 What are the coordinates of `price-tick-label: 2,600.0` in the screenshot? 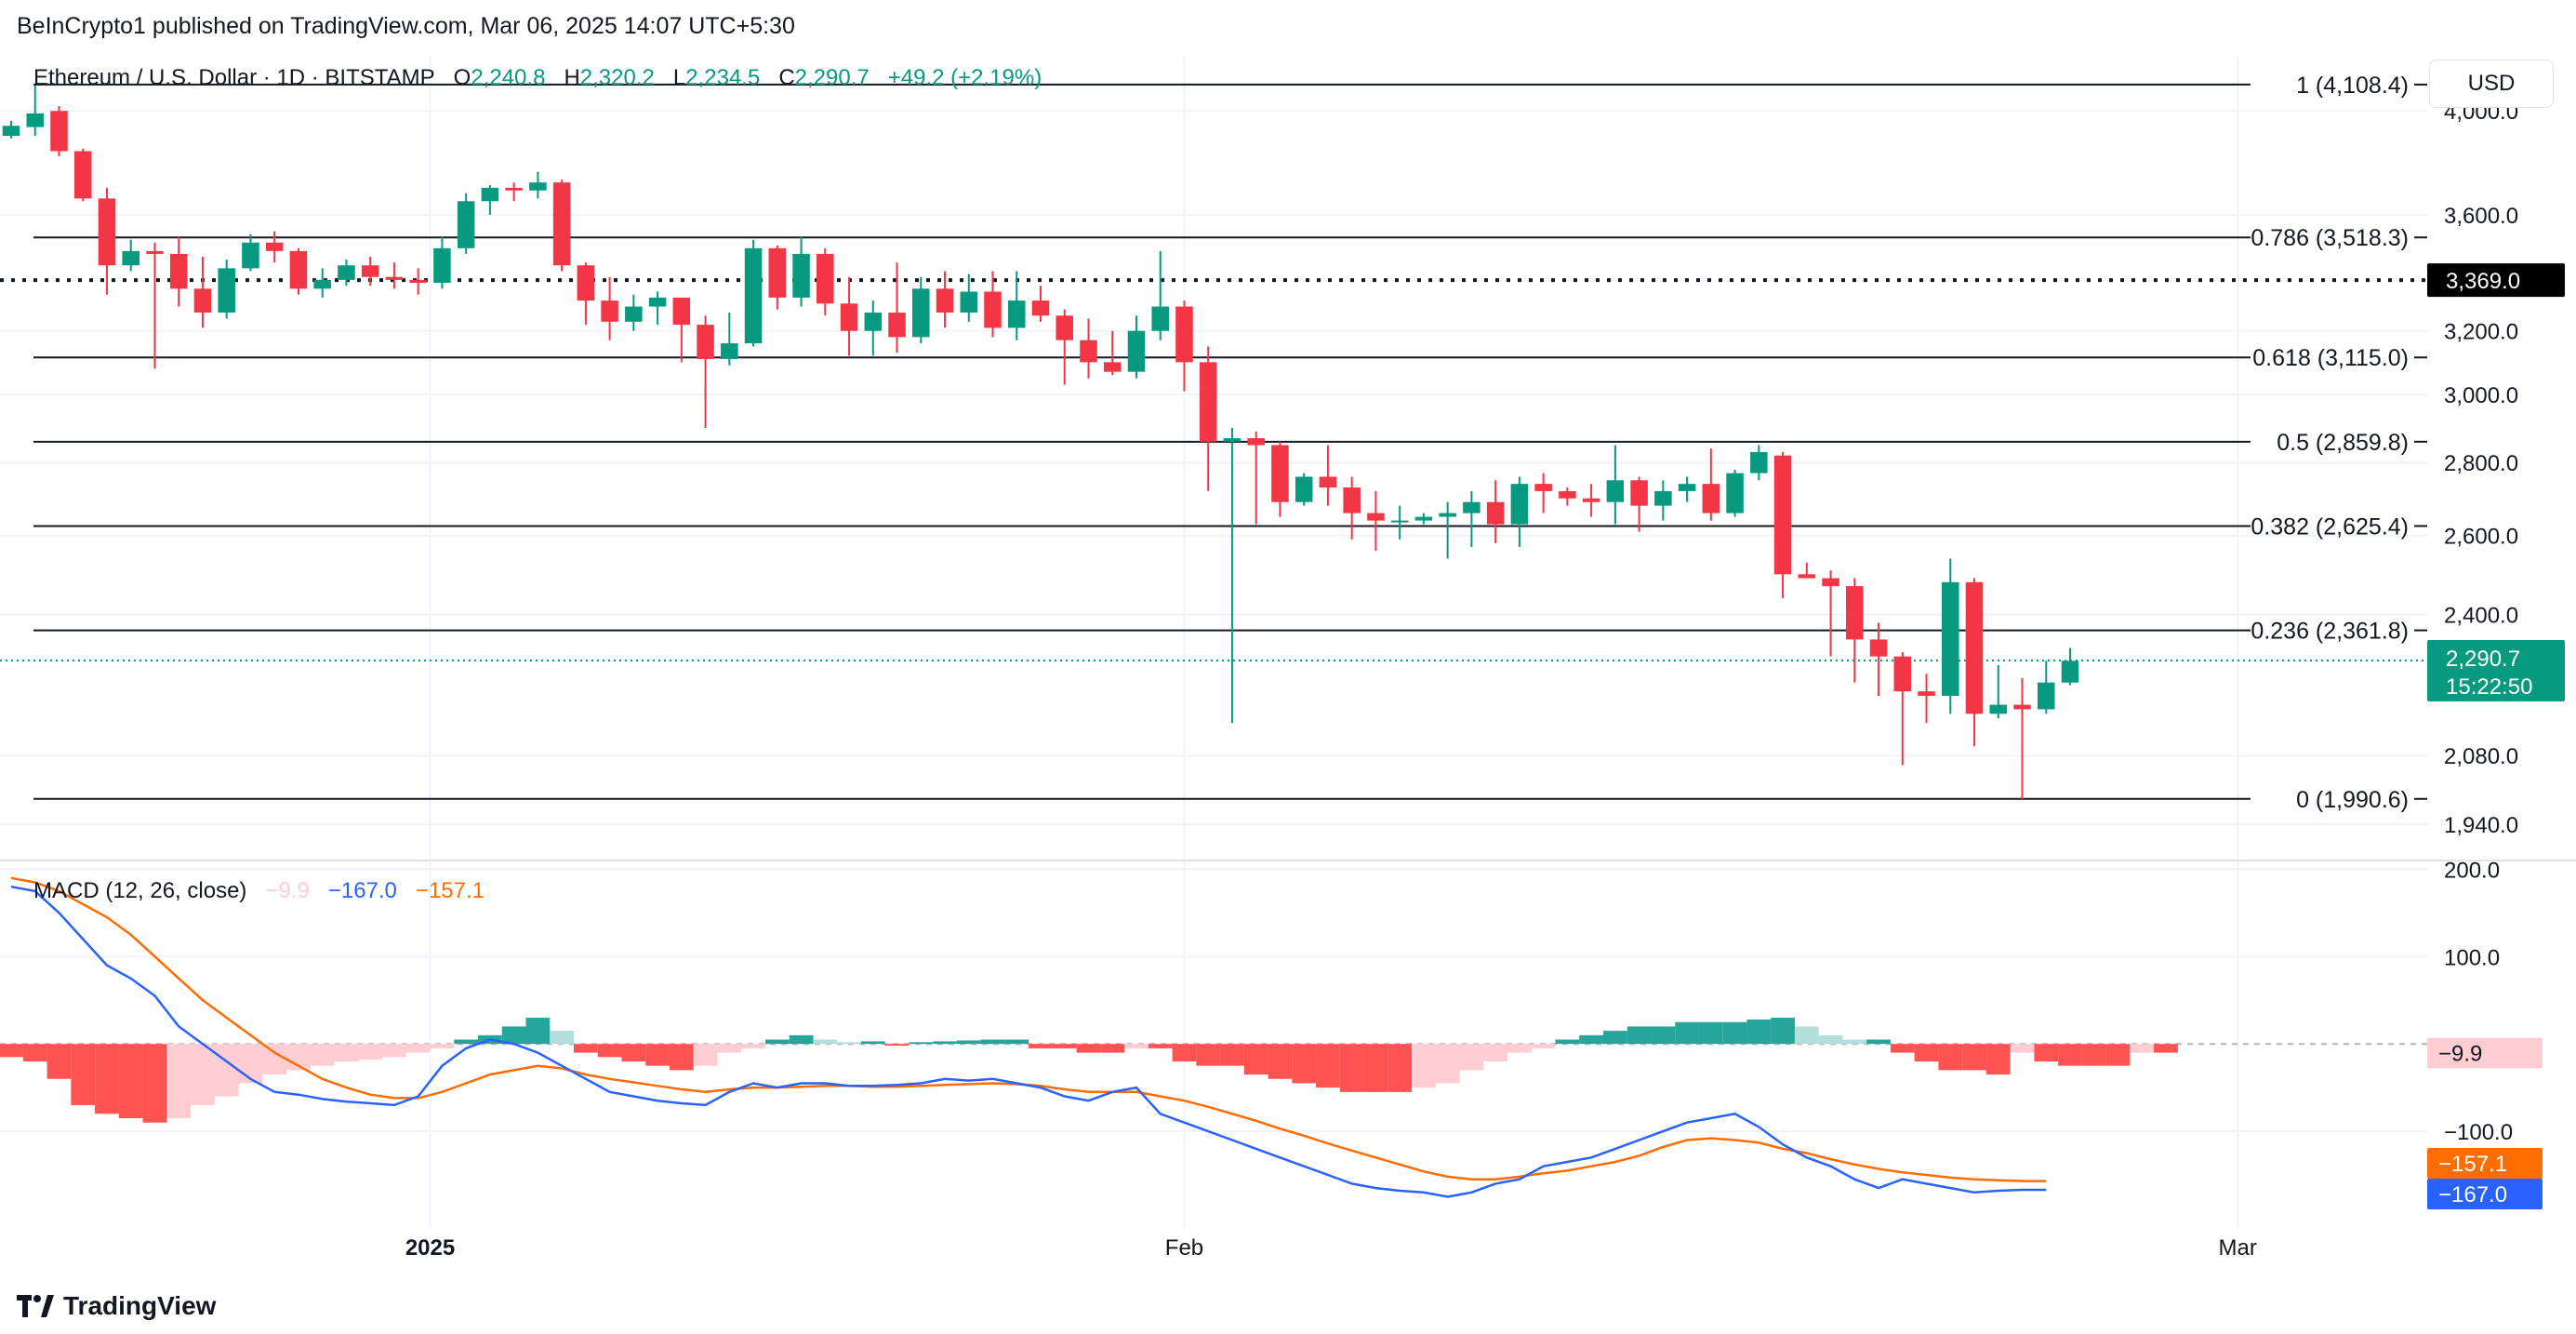 It's located at (2481, 538).